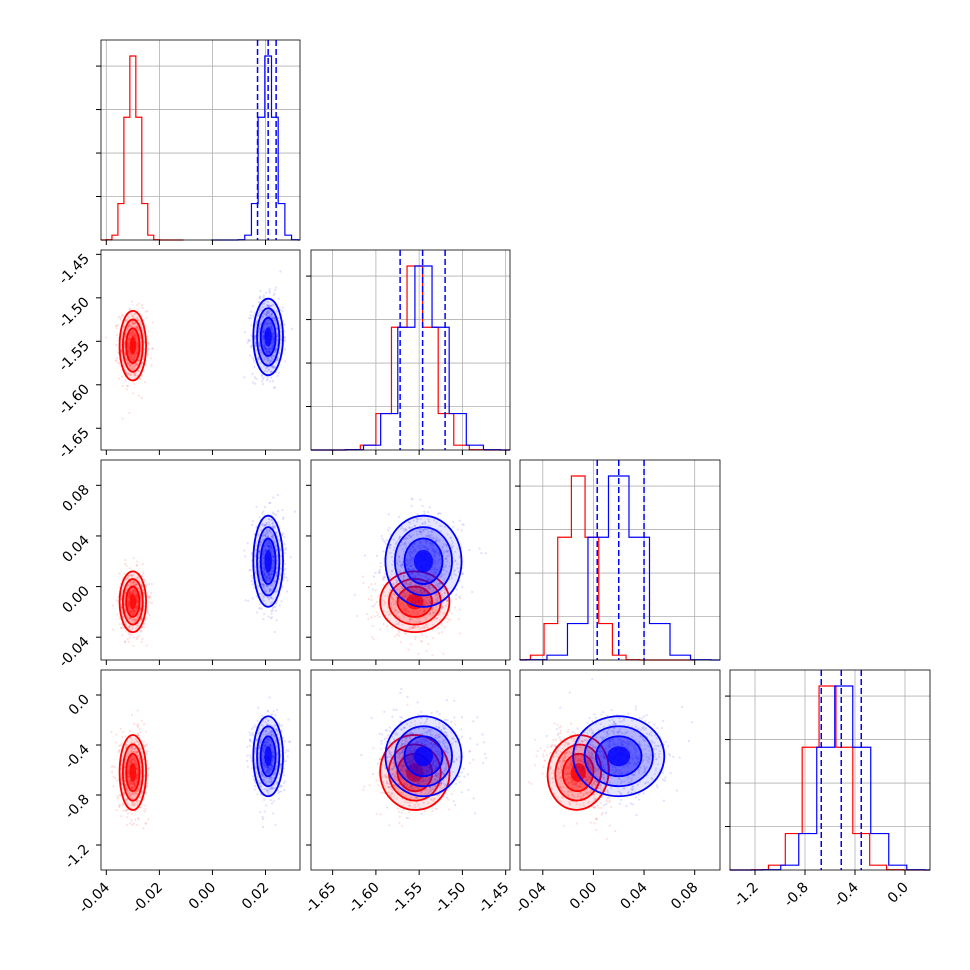  What do you see at coordinates (607, 568) in the screenshot?
I see `hist-red` at bounding box center [607, 568].